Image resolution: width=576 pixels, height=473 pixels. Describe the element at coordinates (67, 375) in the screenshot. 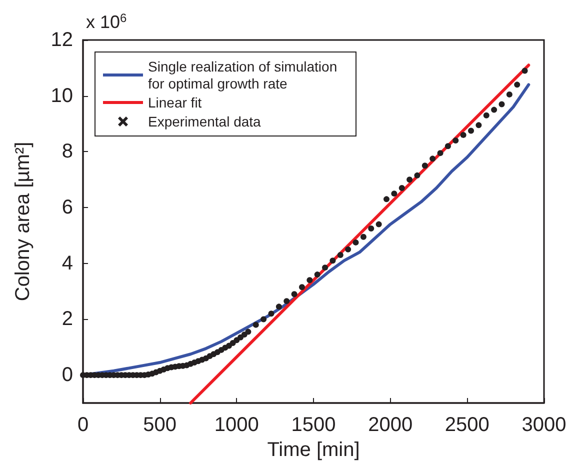

I see `y-tick-label: 0` at that location.